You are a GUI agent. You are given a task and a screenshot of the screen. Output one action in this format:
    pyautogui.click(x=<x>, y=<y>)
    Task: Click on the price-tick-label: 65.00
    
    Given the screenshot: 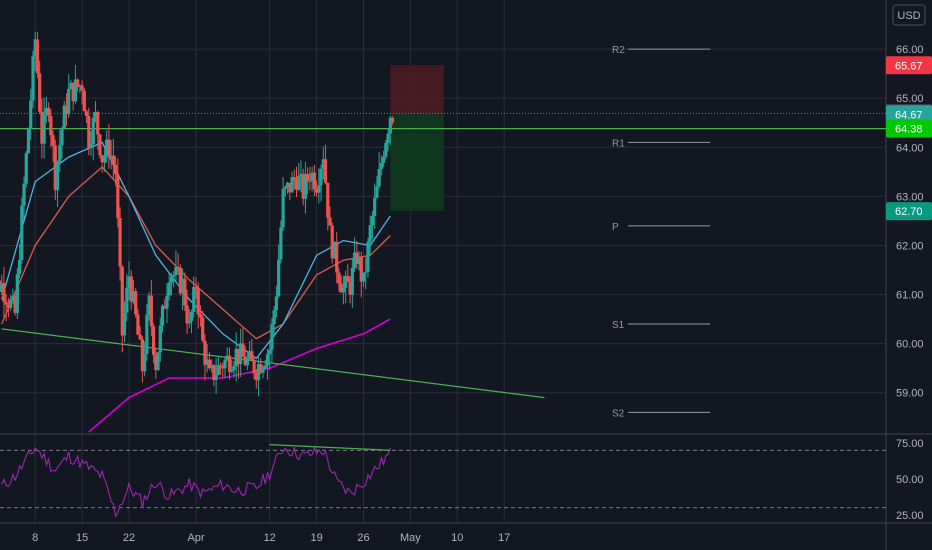 What is the action you would take?
    pyautogui.click(x=910, y=99)
    